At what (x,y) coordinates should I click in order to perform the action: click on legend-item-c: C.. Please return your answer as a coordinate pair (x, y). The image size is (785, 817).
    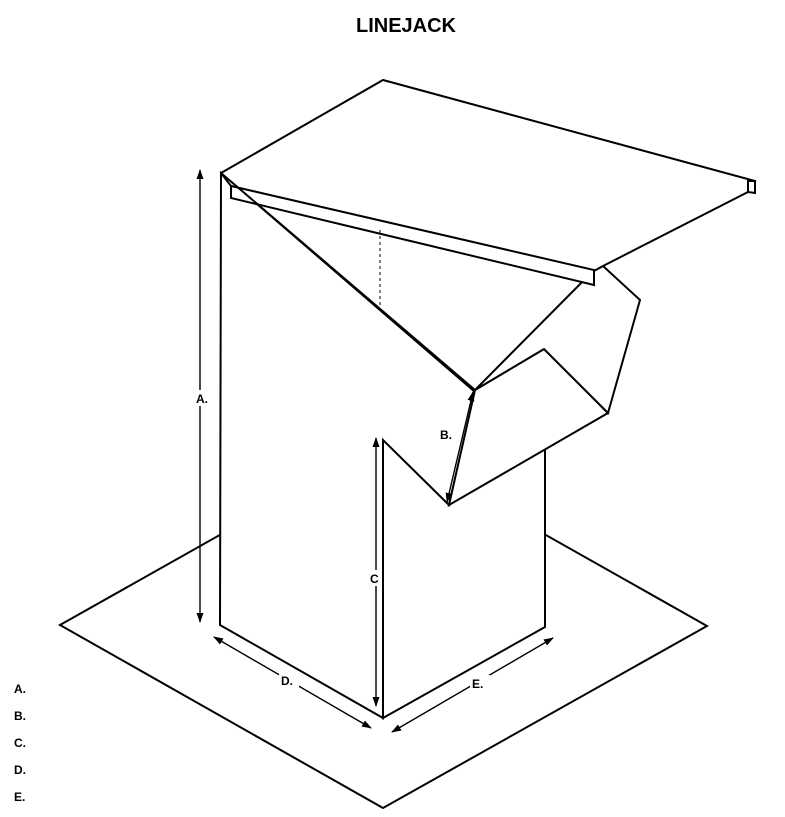
    Looking at the image, I should click on (20, 743).